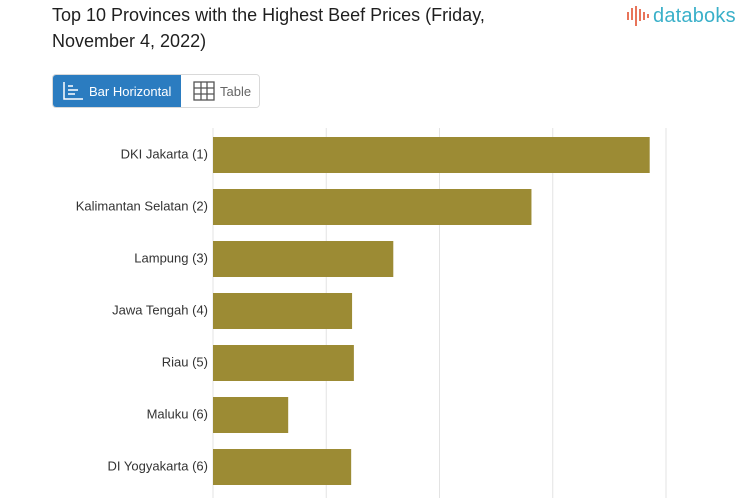 Image resolution: width=753 pixels, height=498 pixels. Describe the element at coordinates (142, 205) in the screenshot. I see `category-label: Kalimantan Selatan (2)` at that location.